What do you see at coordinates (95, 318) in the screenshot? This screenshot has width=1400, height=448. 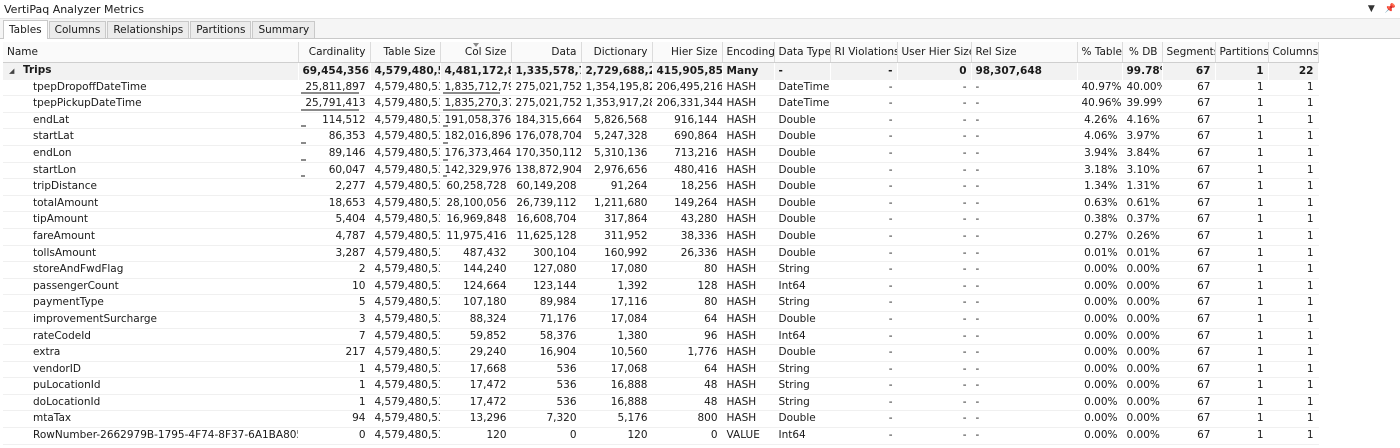 I see `cell-name: improvementSurcharge` at bounding box center [95, 318].